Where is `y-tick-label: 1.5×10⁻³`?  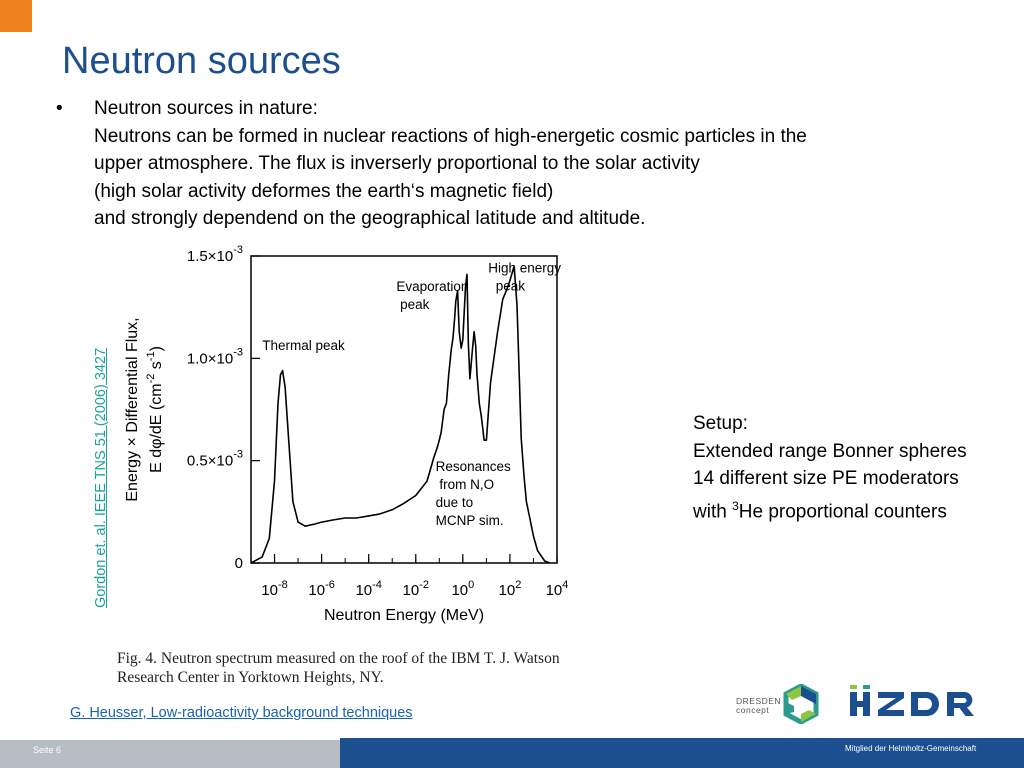 y-tick-label: 1.5×10⁻³ is located at coordinates (215, 254).